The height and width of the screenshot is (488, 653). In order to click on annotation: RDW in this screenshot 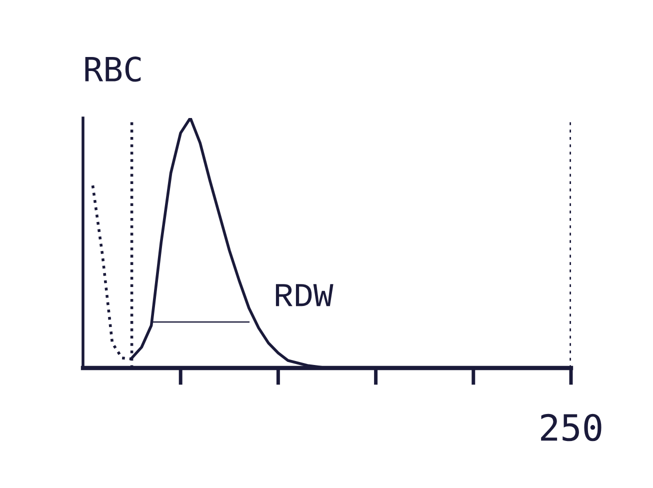, I will do `click(305, 295)`.